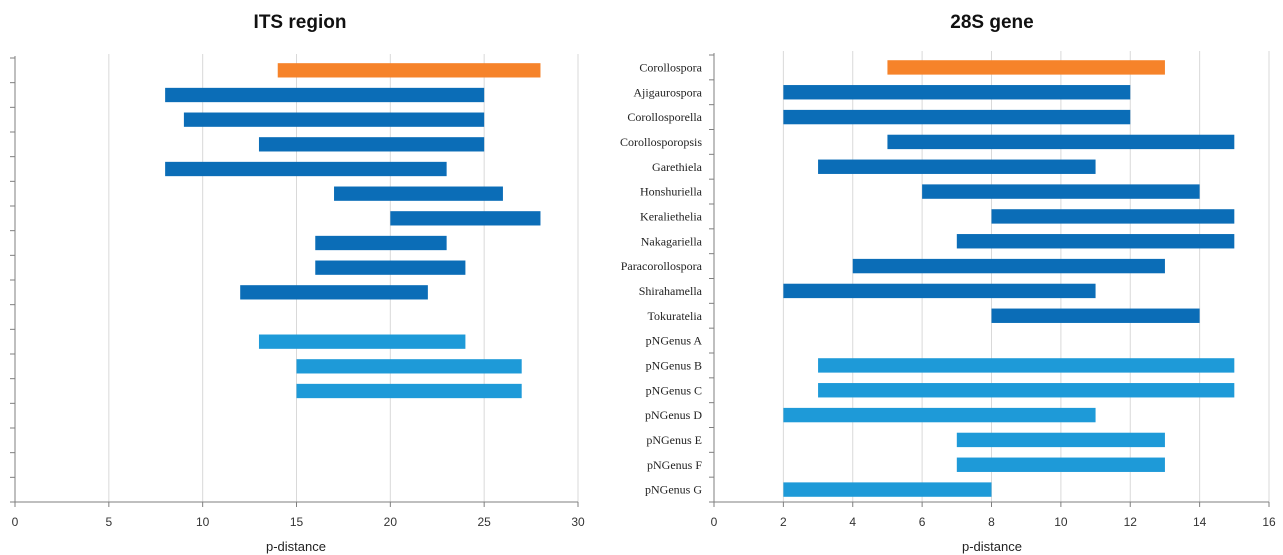 The width and height of the screenshot is (1283, 555). What do you see at coordinates (783, 522) in the screenshot?
I see `x-tick-label: 2` at bounding box center [783, 522].